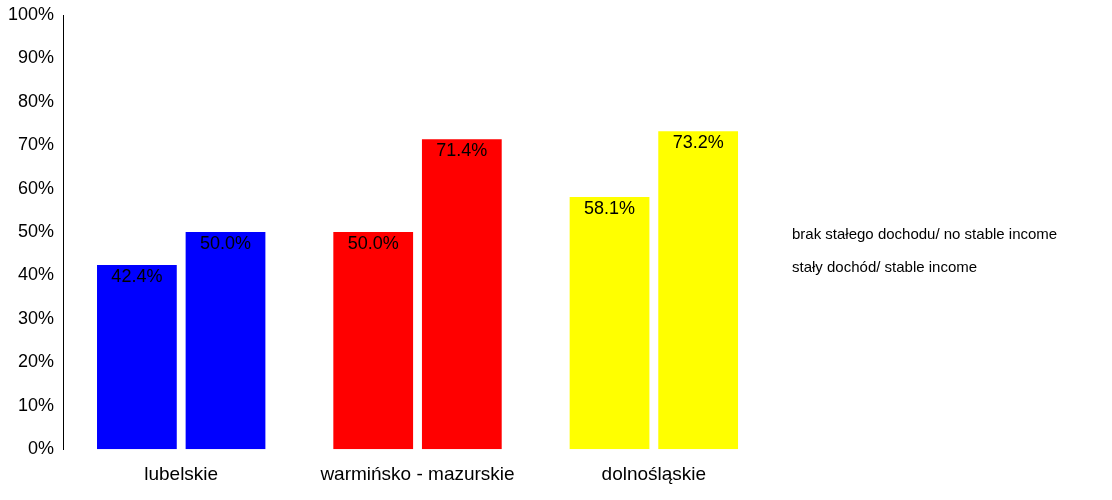 Image resolution: width=1112 pixels, height=500 pixels. What do you see at coordinates (36, 187) in the screenshot?
I see `y-tick-label: 60%` at bounding box center [36, 187].